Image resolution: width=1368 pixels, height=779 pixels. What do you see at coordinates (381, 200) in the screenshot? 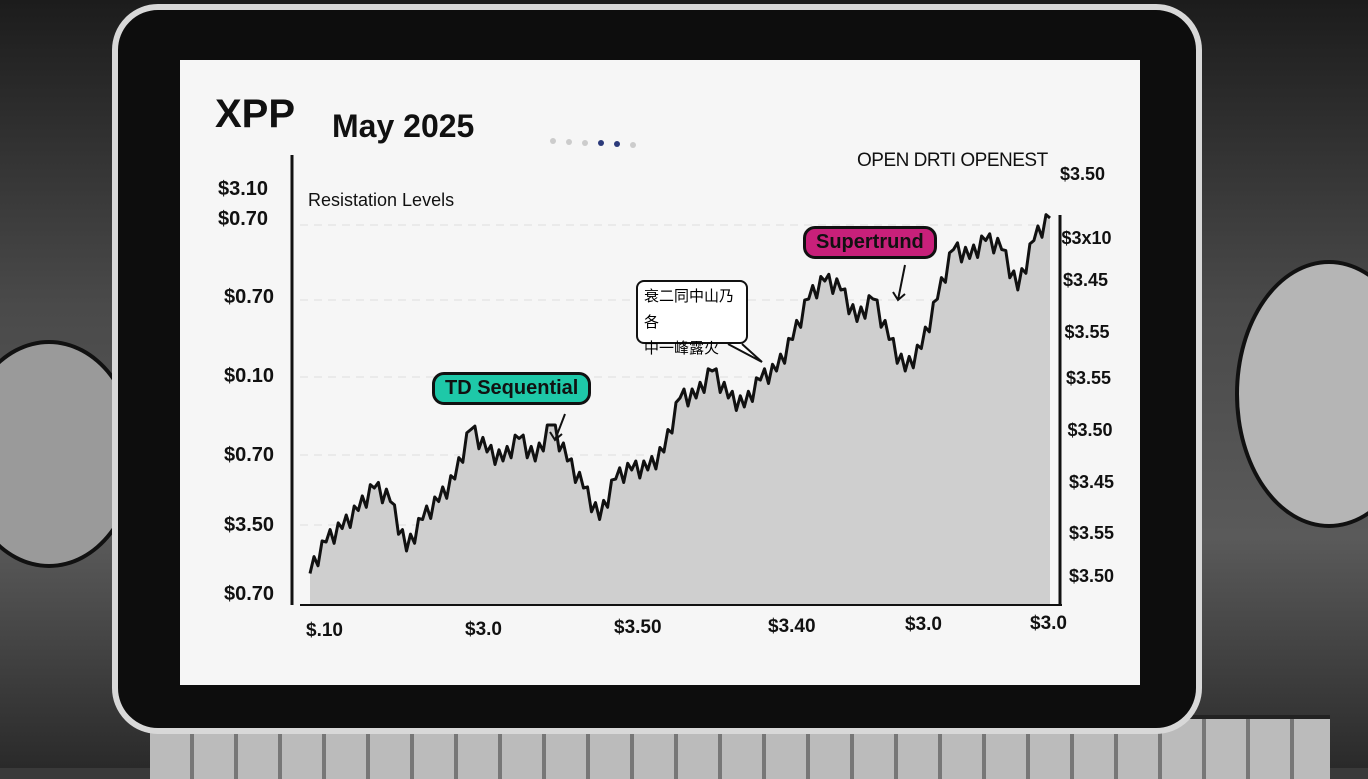
I see `chart-subtitle: Resistation Levels` at bounding box center [381, 200].